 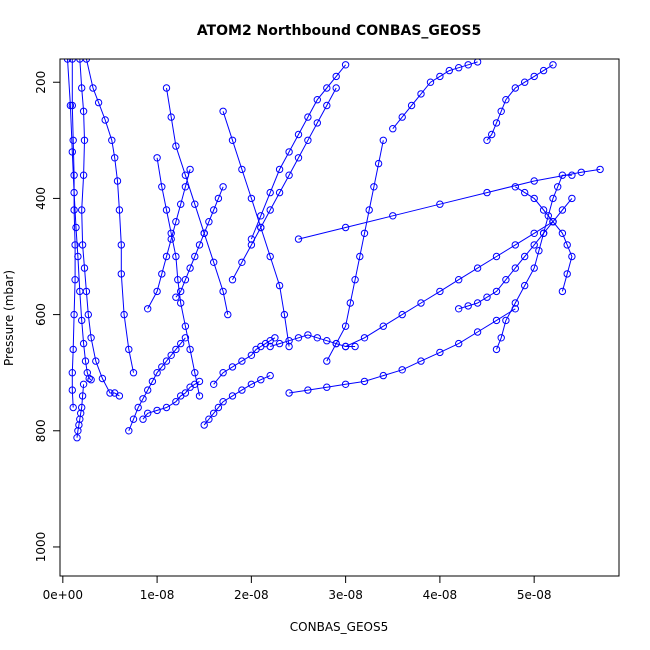 What do you see at coordinates (345, 595) in the screenshot?
I see `x-tick-label: 3e-08` at bounding box center [345, 595].